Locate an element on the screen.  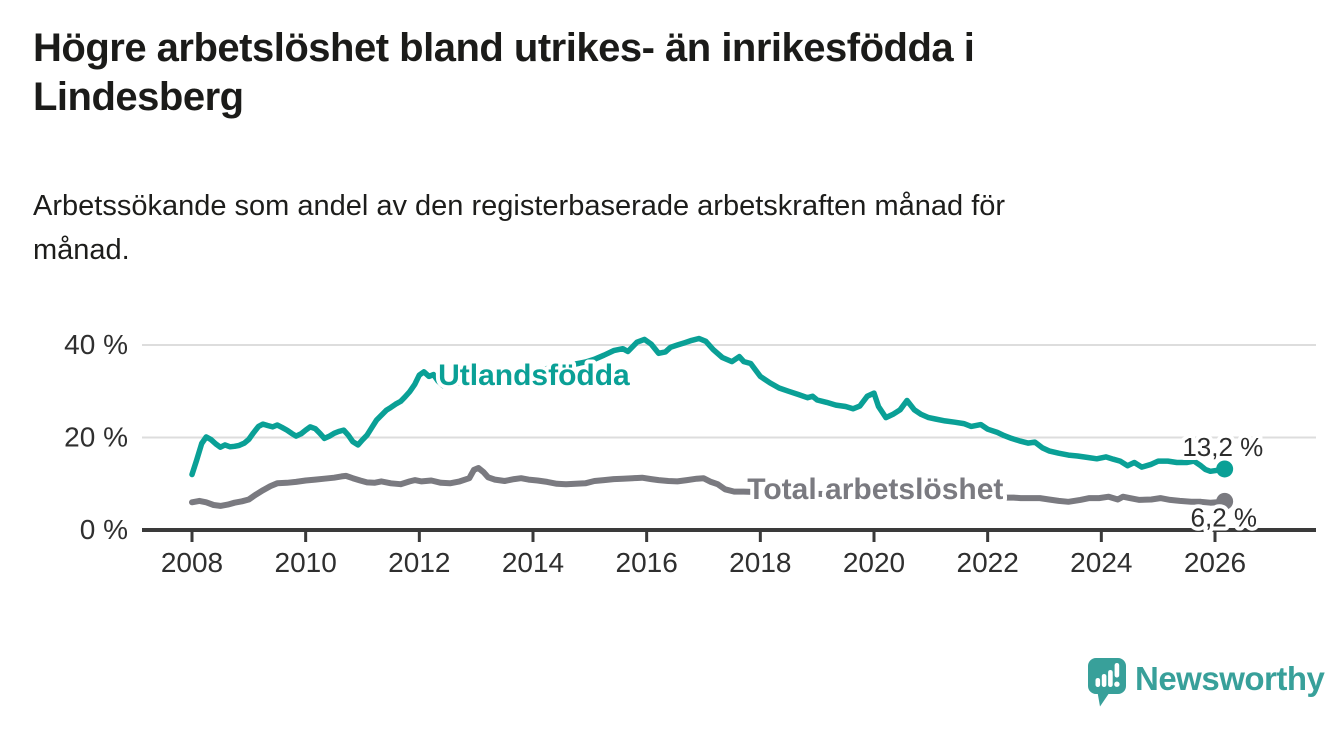
x-tick-label: 2014 is located at coordinates (533, 562).